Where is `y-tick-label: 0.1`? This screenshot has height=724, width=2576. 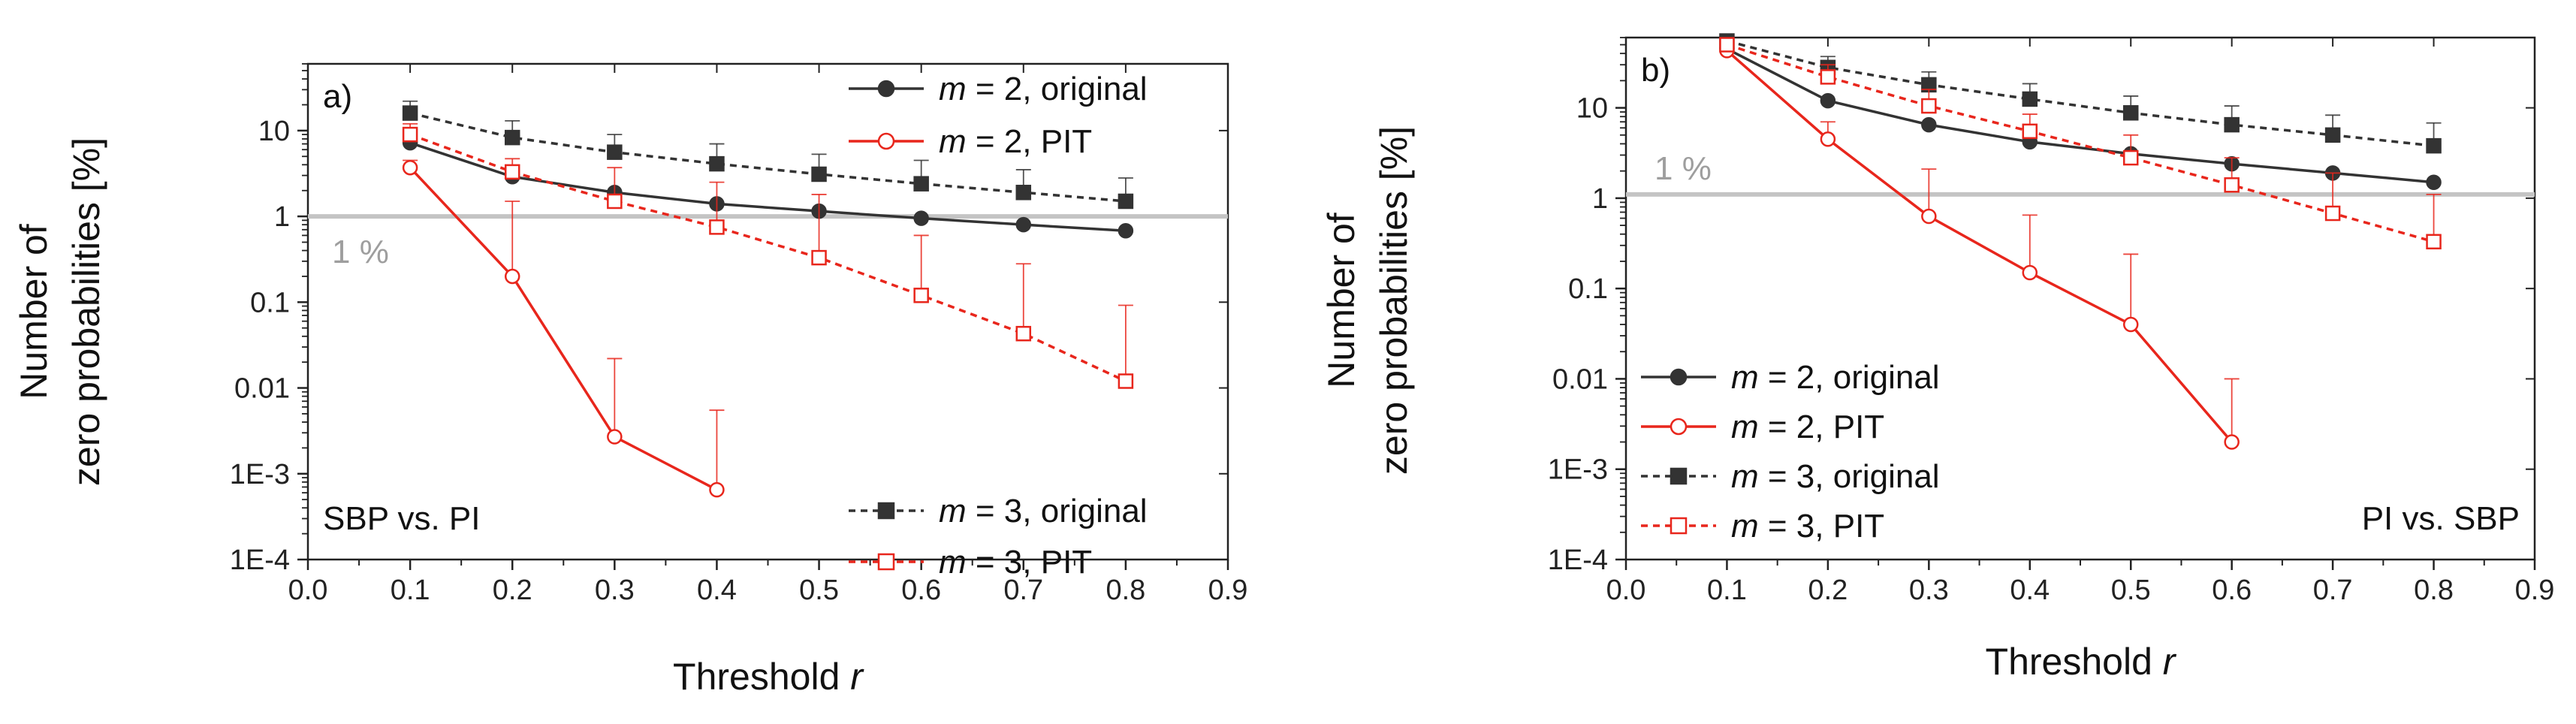 y-tick-label: 0.1 is located at coordinates (1588, 289).